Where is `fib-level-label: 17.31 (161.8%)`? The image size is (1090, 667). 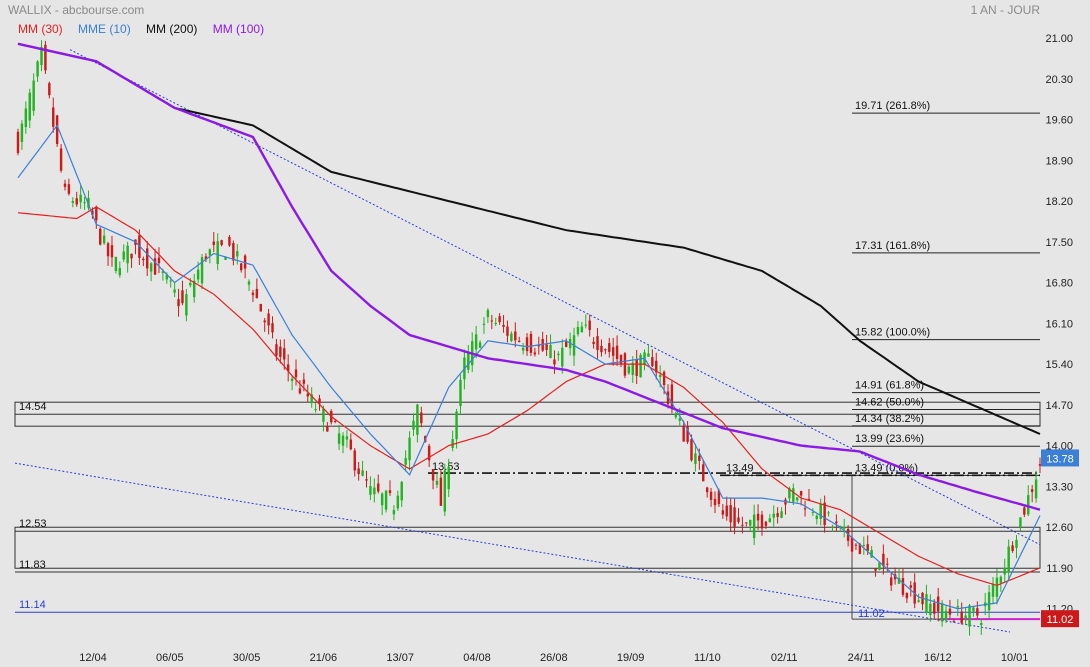
fib-level-label: 17.31 (161.8%) is located at coordinates (892, 246).